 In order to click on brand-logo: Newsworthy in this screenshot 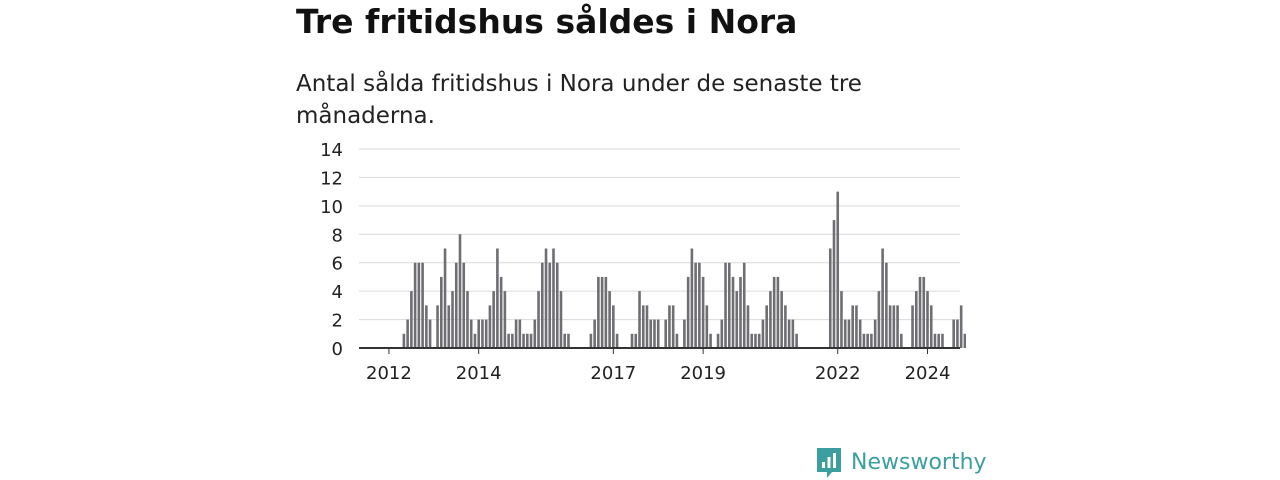, I will do `click(901, 463)`.